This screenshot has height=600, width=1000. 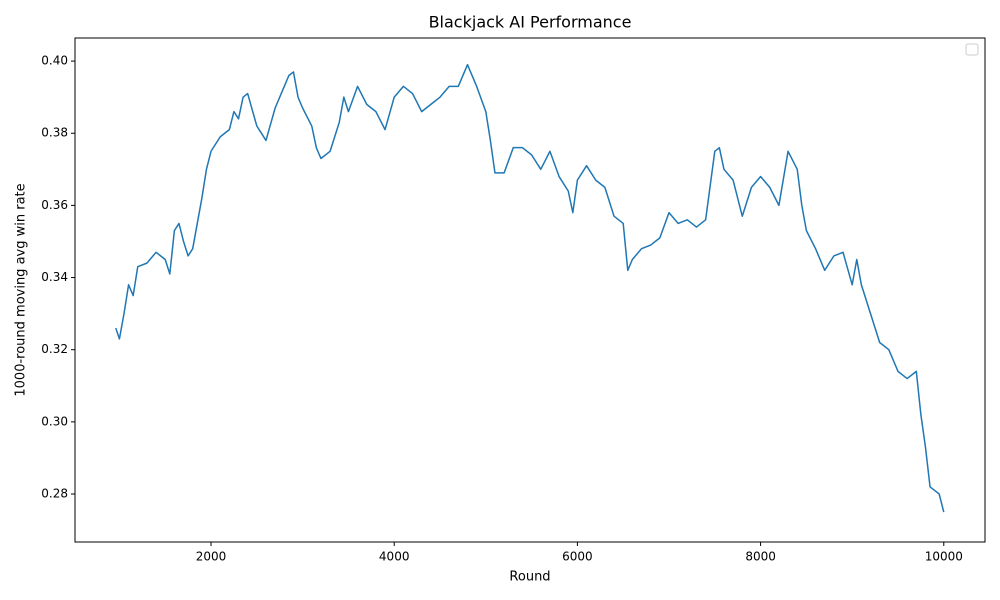 What do you see at coordinates (972, 49) in the screenshot?
I see `legend-box` at bounding box center [972, 49].